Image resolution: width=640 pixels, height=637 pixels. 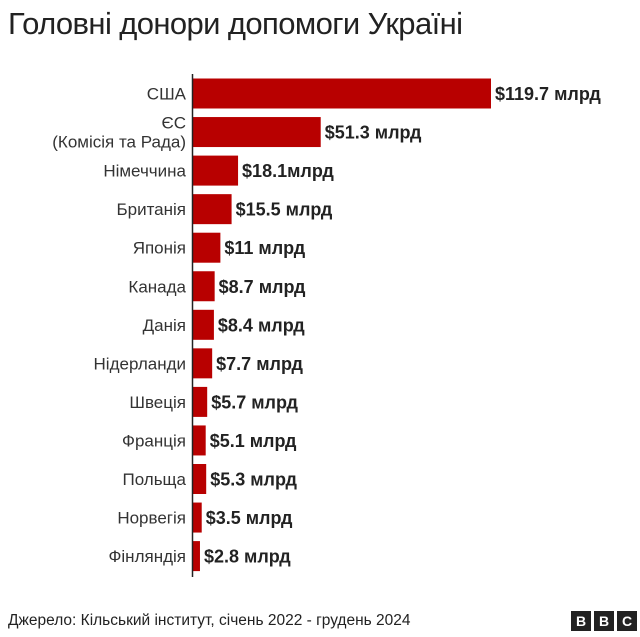 I want to click on category-label: Канада, so click(x=157, y=286).